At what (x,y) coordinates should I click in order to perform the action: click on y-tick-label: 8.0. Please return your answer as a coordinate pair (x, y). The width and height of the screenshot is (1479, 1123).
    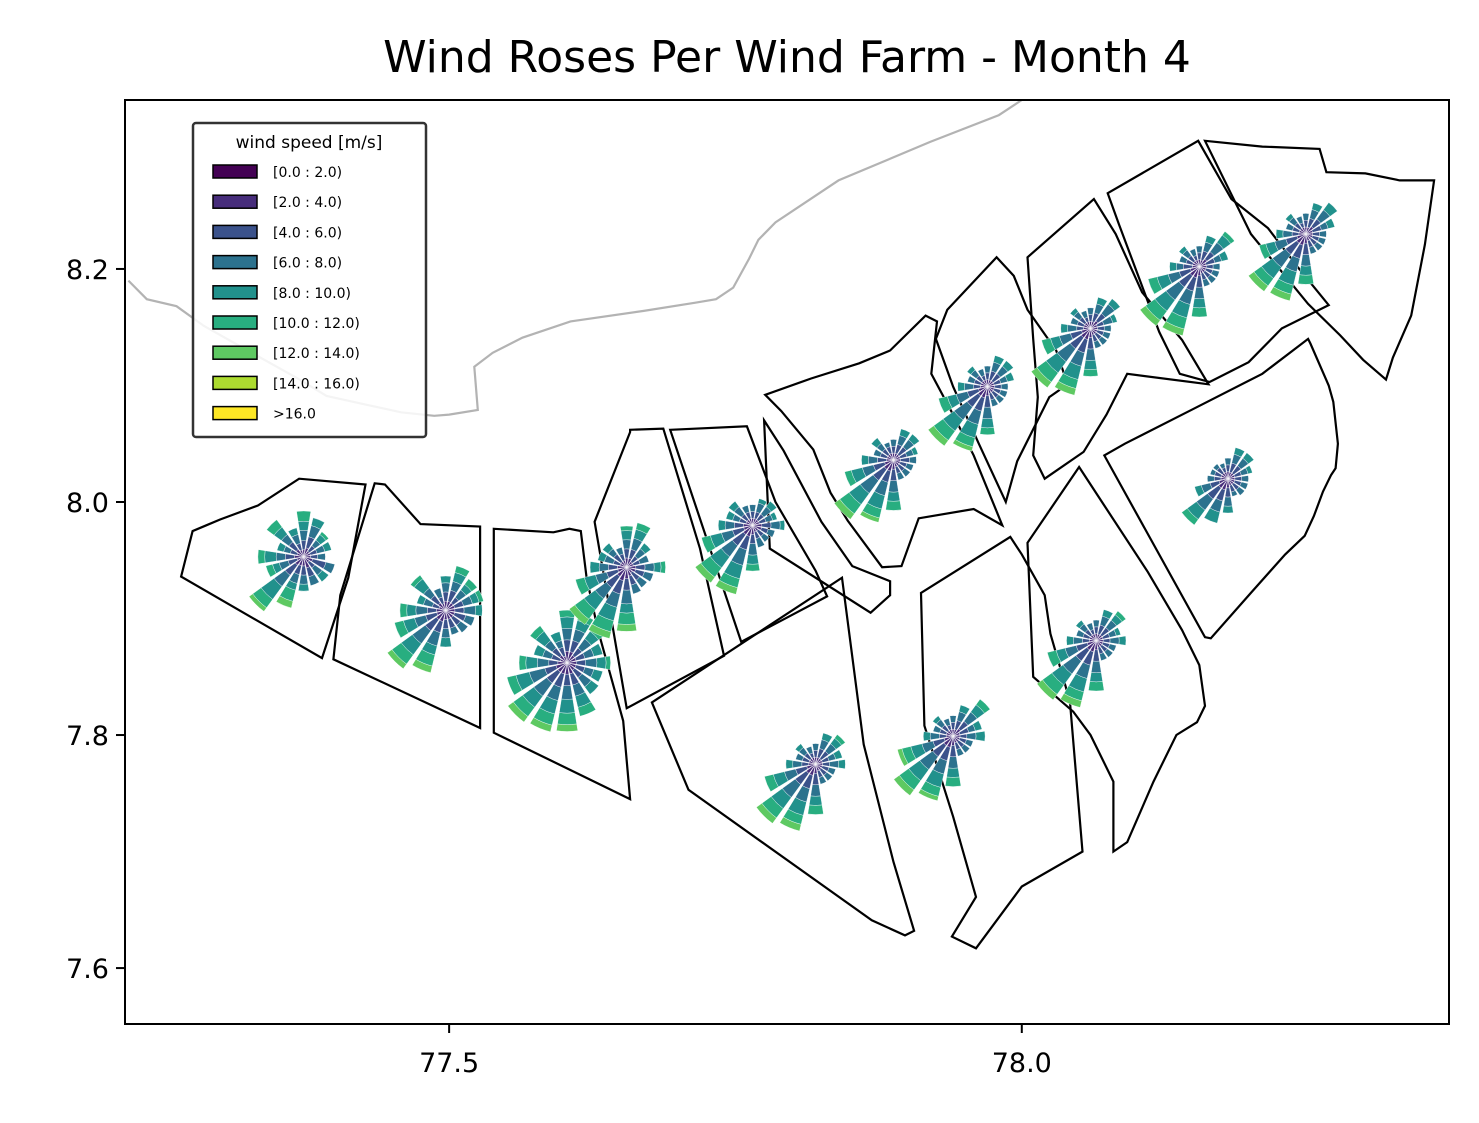
    Looking at the image, I should click on (87, 503).